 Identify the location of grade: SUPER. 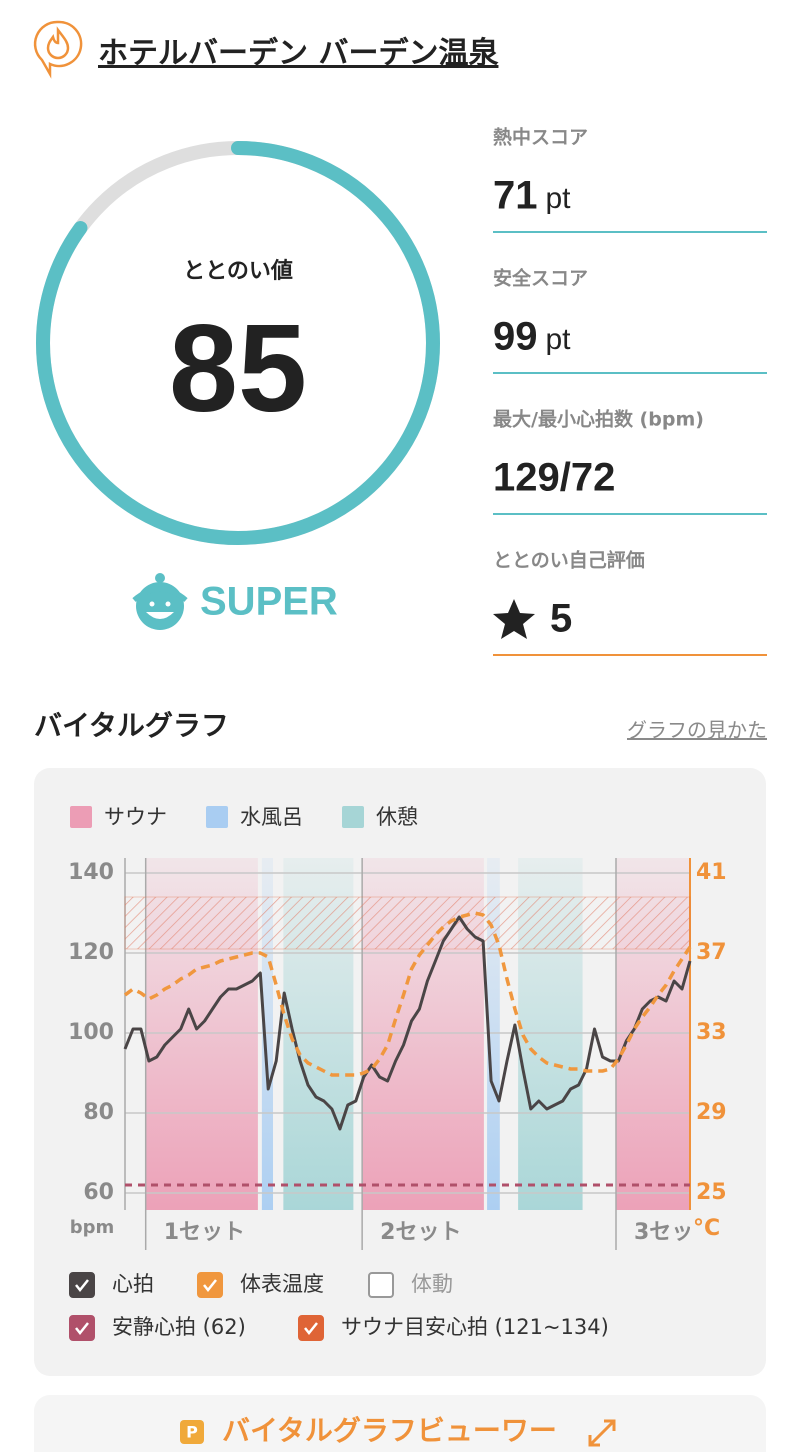
(269, 602).